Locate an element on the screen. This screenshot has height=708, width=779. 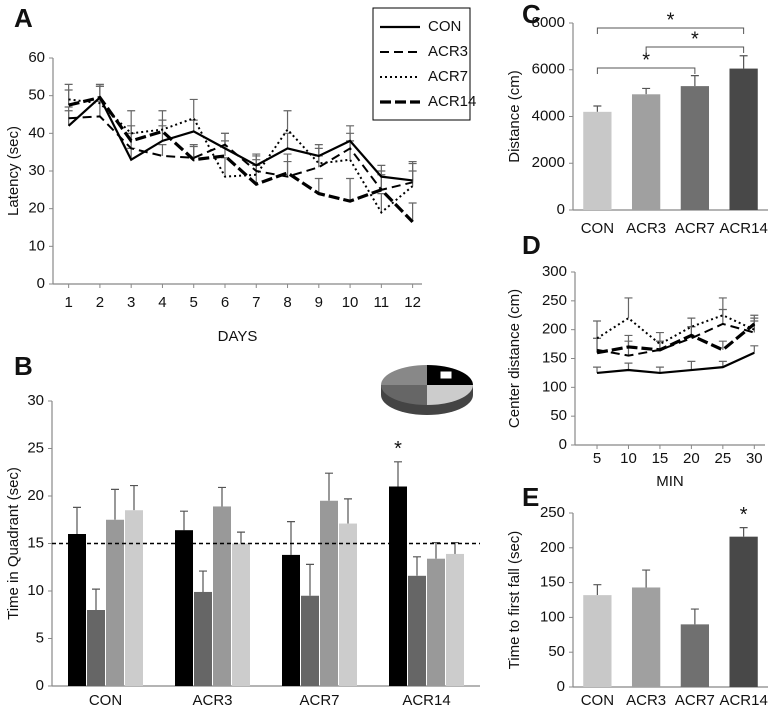
y-axis-label: Distance (cm) is located at coordinates (514, 116).